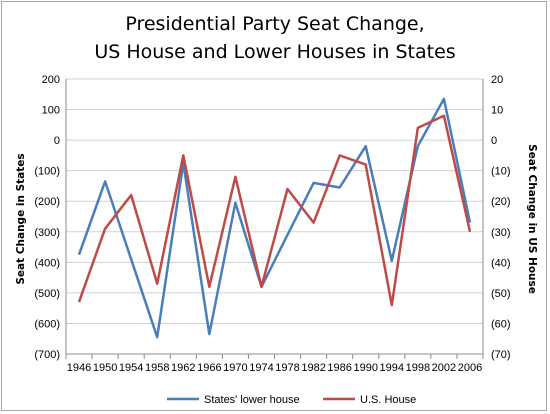 This screenshot has height=414, width=550. Describe the element at coordinates (532, 219) in the screenshot. I see `right-axis-title: Seat Change in US House` at that location.